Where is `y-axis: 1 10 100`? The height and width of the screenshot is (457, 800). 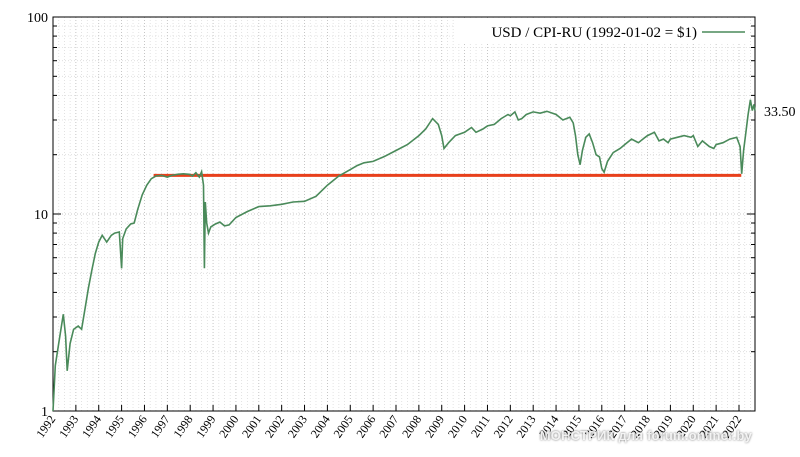
y-axis: 1 10 100 is located at coordinates (37, 215).